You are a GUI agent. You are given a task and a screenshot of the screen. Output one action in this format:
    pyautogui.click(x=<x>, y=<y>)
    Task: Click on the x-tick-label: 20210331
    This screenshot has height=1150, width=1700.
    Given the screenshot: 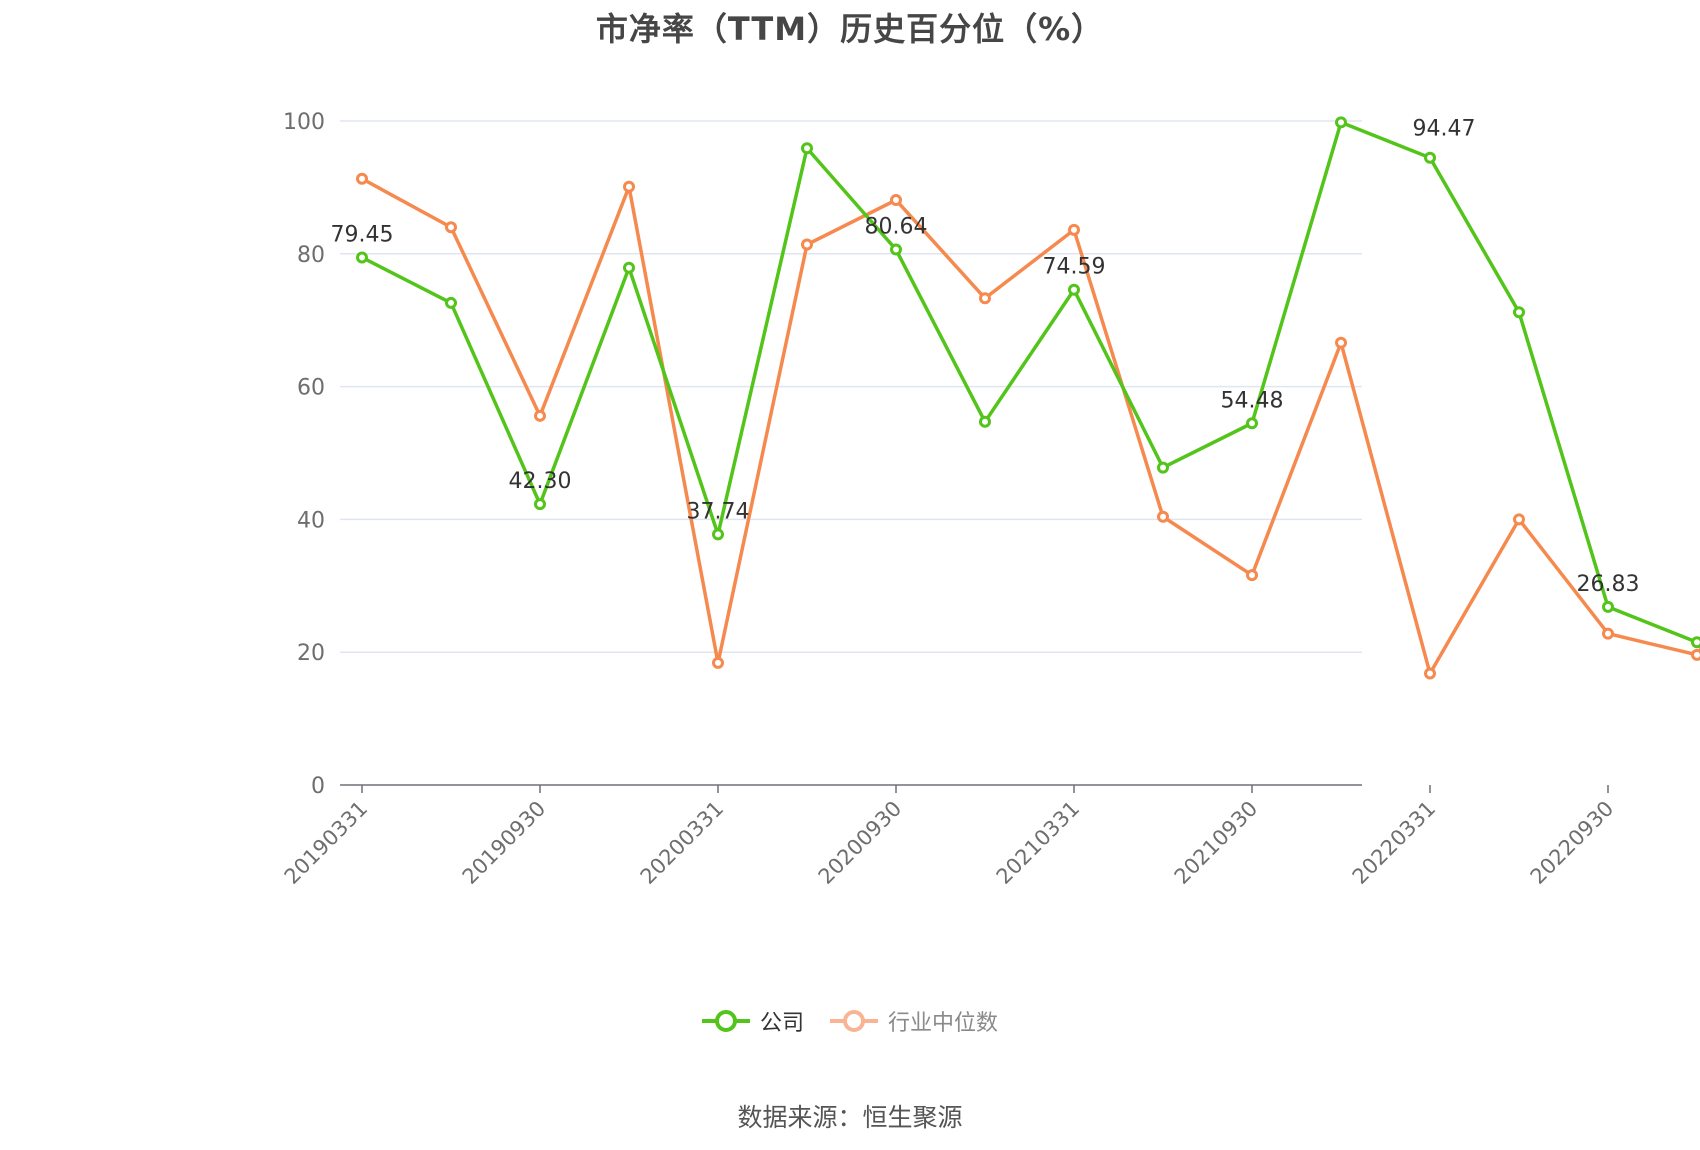 What is the action you would take?
    pyautogui.click(x=1038, y=842)
    